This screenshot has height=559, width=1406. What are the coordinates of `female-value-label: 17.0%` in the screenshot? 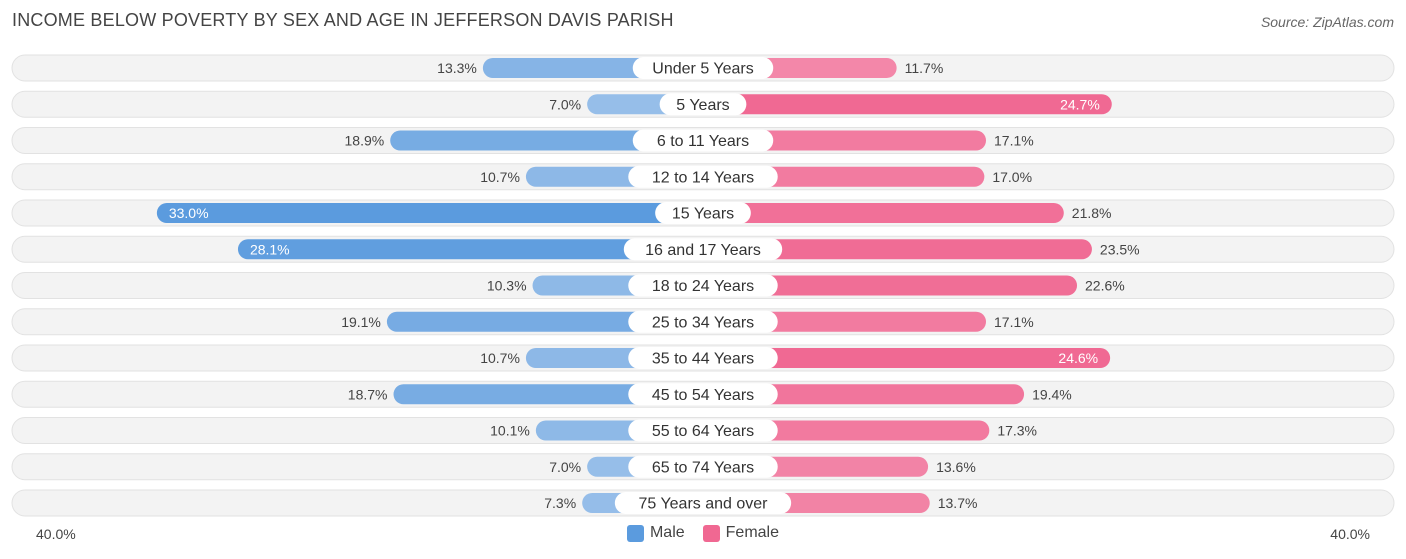 It's located at (1012, 177).